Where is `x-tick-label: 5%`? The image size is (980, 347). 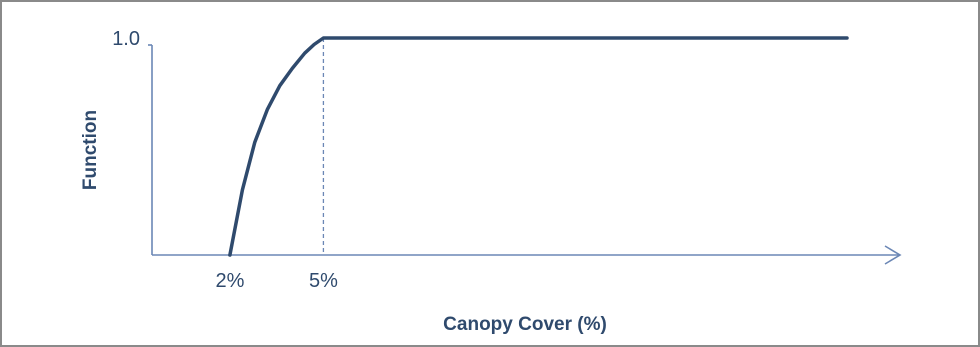
x-tick-label: 5% is located at coordinates (323, 281).